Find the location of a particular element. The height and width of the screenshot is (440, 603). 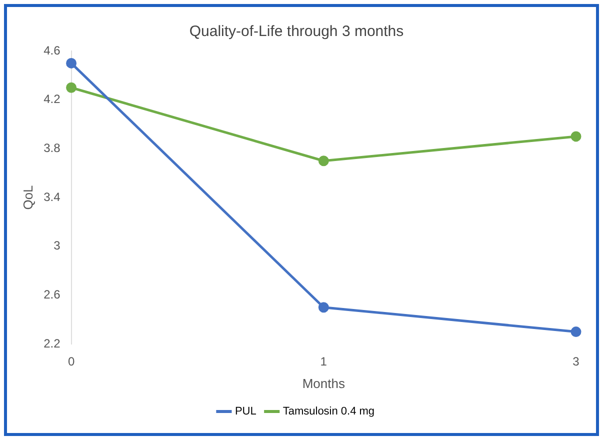

y-axis-title: QoL is located at coordinates (28, 197).